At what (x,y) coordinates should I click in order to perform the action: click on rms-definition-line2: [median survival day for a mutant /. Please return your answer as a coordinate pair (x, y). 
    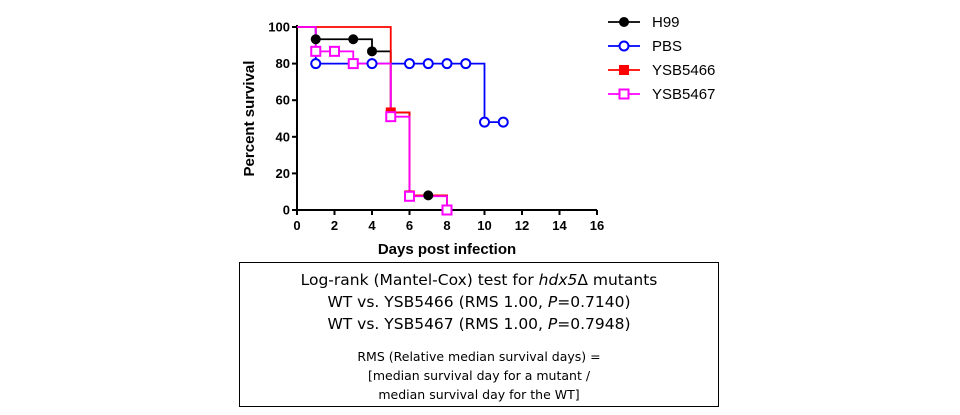
    Looking at the image, I should click on (479, 375).